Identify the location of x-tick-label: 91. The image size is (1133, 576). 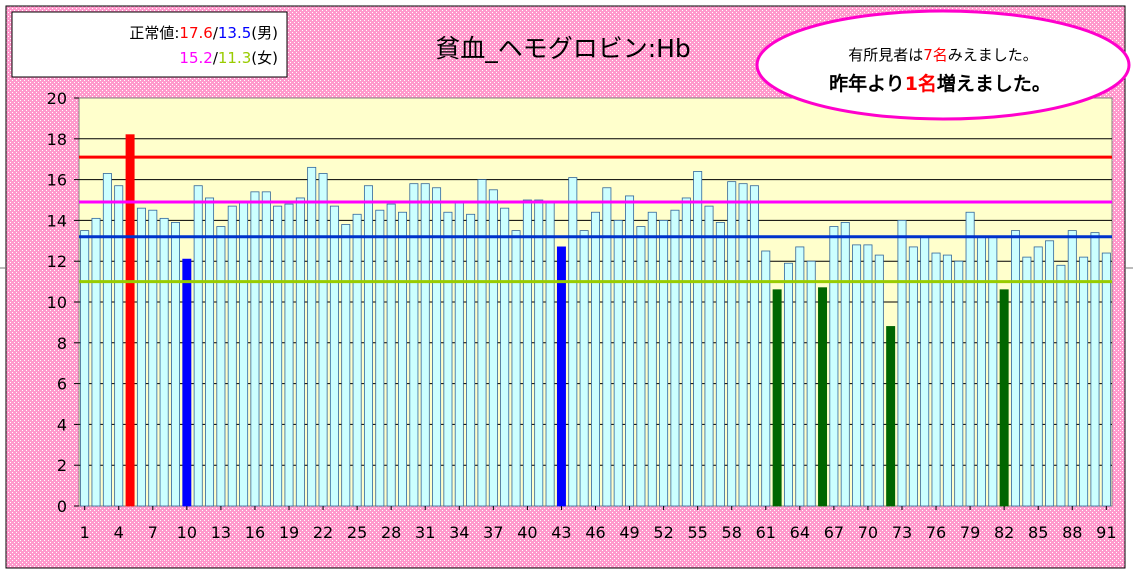
(1106, 532).